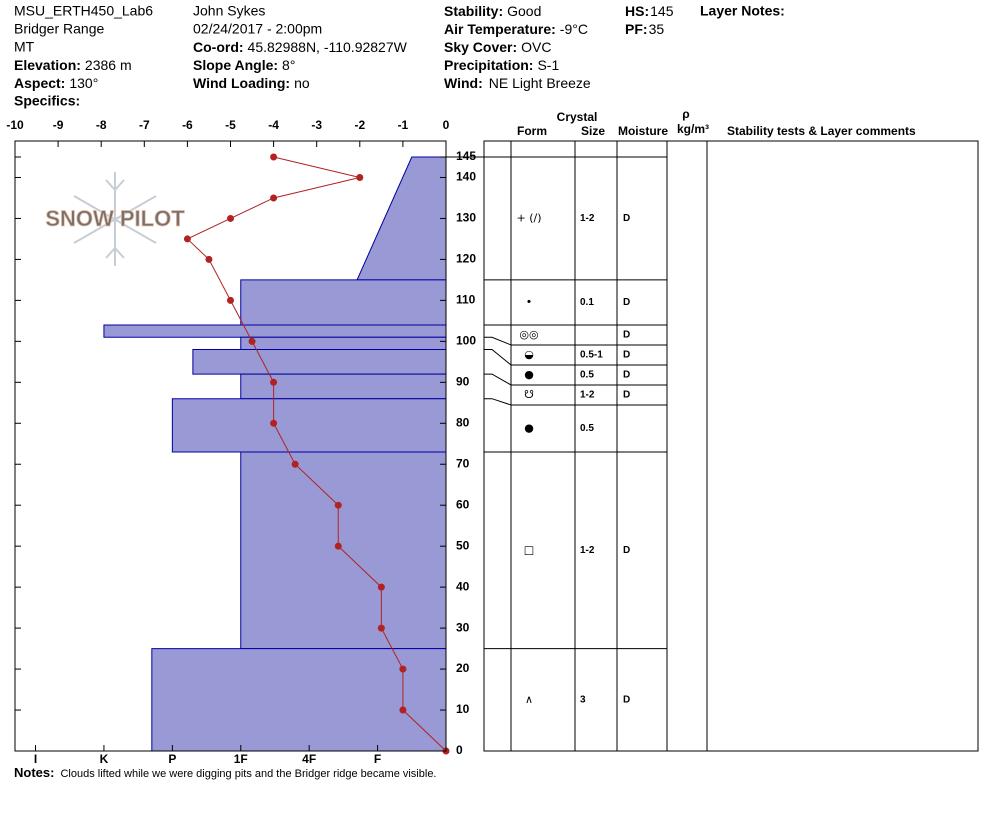 The image size is (994, 840). What do you see at coordinates (466, 300) in the screenshot?
I see `height-tick-label: 110` at bounding box center [466, 300].